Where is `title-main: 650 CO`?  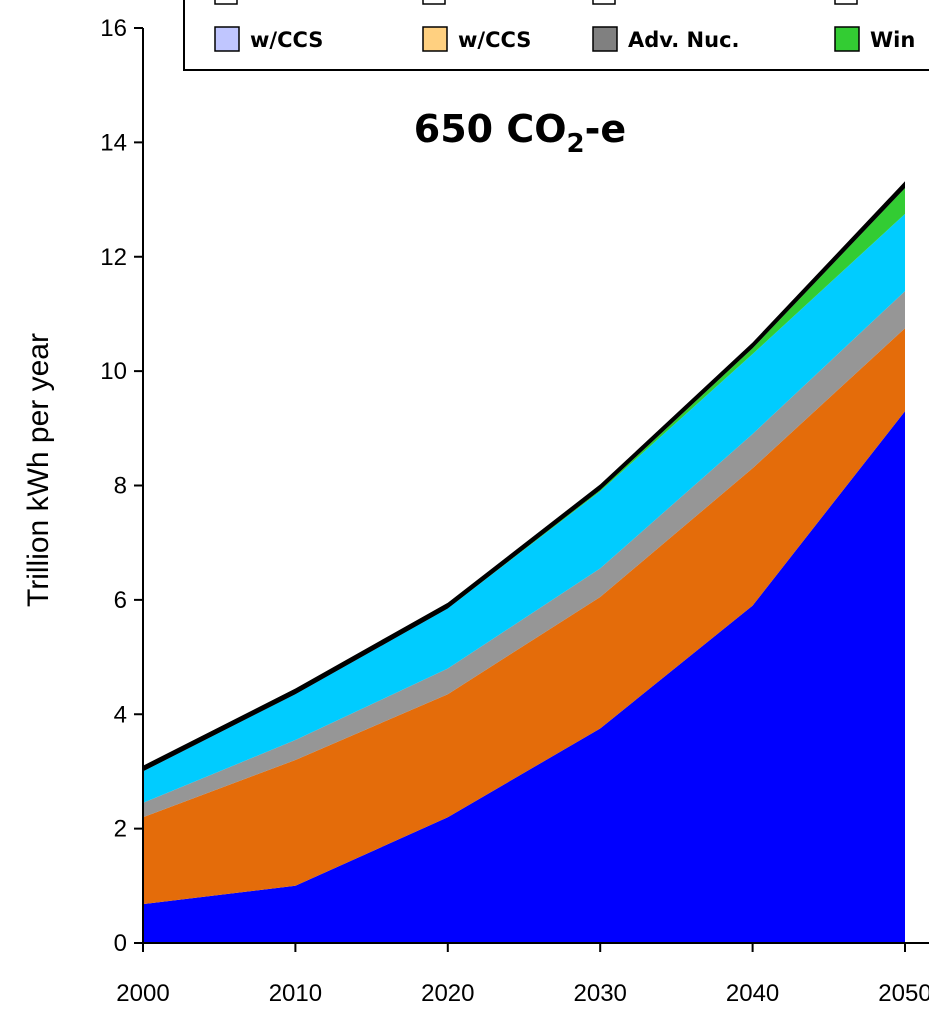 title-main: 650 CO is located at coordinates (490, 129).